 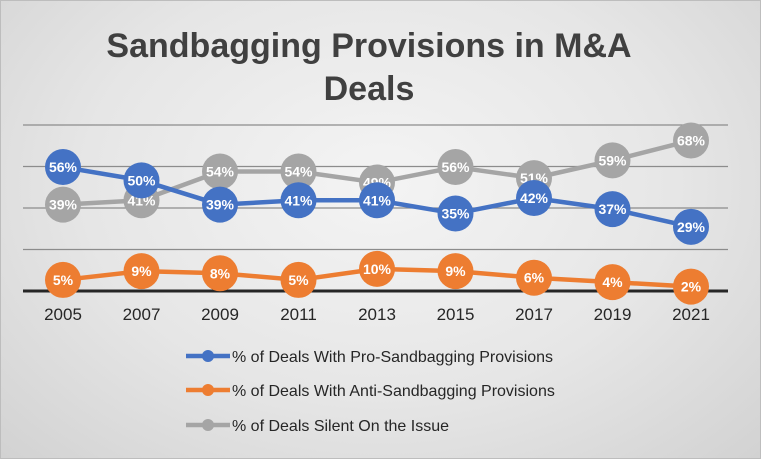 What do you see at coordinates (369, 89) in the screenshot?
I see `chart-title-line-2: Deals` at bounding box center [369, 89].